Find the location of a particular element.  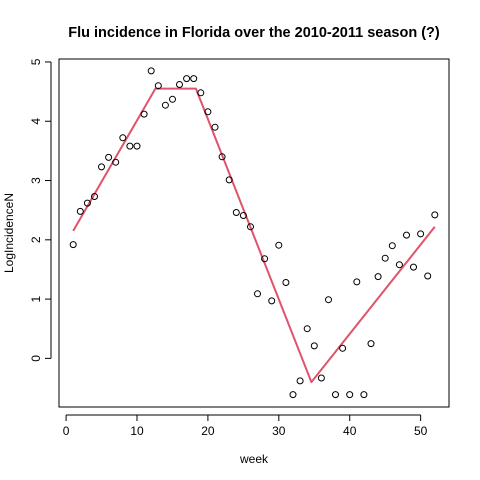

y-tick-label: 3 is located at coordinates (36, 180).